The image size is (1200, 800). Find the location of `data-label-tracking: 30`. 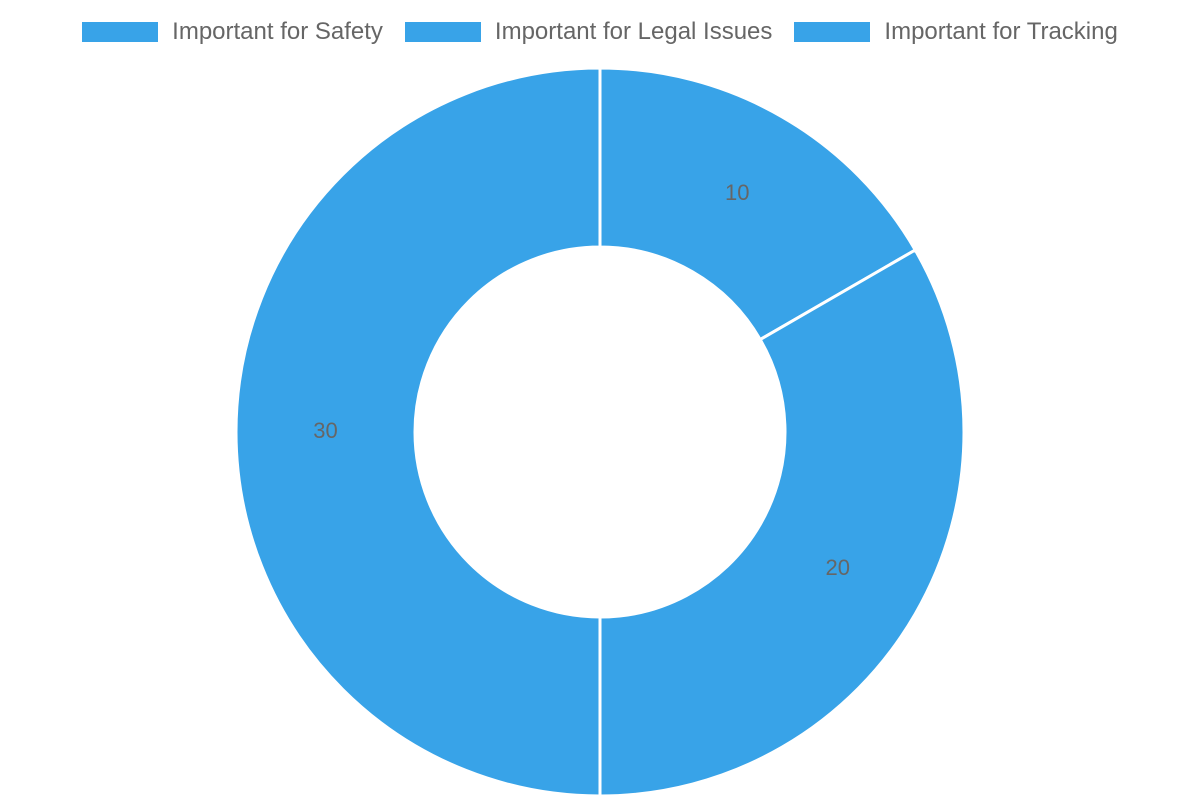

data-label-tracking: 30 is located at coordinates (325, 430).